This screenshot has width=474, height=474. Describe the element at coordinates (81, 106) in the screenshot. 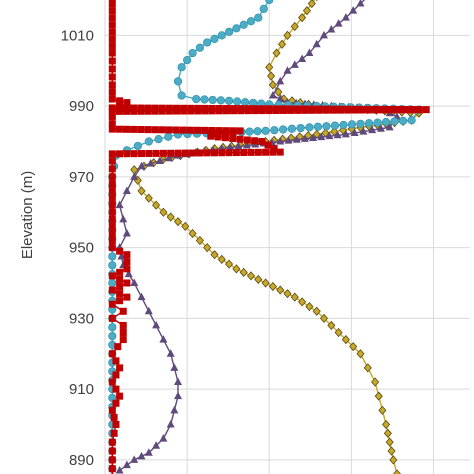

I see `y-tick-label: 990` at that location.